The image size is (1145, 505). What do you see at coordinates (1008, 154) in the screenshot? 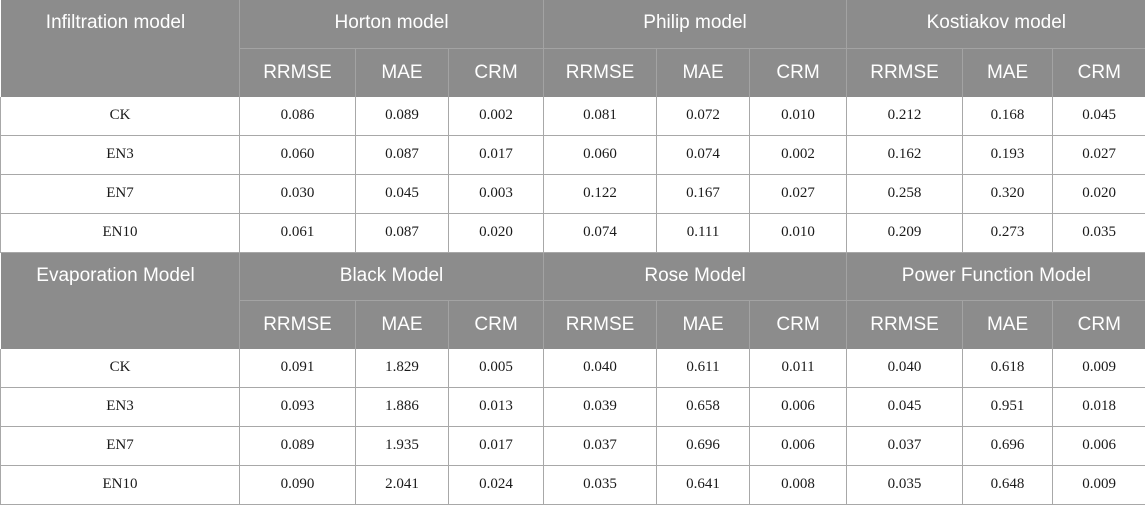
I see `table-cell: 0.193` at bounding box center [1008, 154].